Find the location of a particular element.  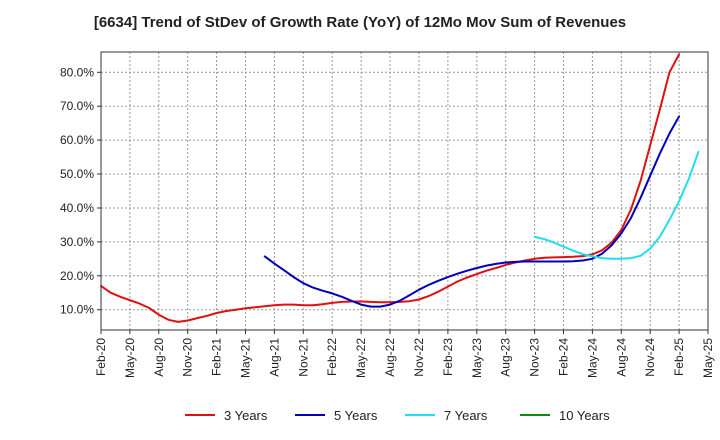

y-tick-label: 50.0% is located at coordinates (77, 174).